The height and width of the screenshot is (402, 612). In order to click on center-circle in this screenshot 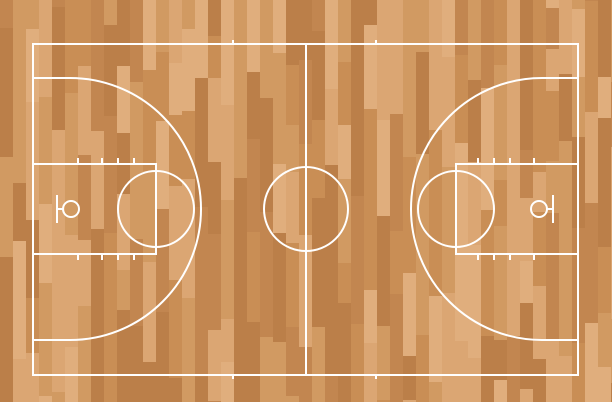, I will do `click(306, 209)`.